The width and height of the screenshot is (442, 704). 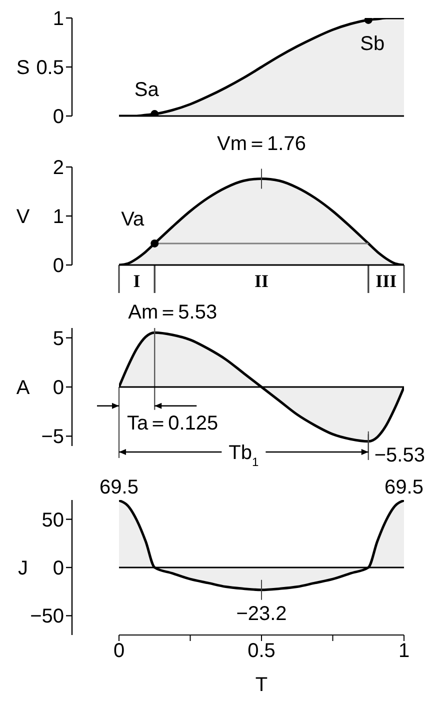 I want to click on y-tick-label: 2, so click(x=58, y=168).